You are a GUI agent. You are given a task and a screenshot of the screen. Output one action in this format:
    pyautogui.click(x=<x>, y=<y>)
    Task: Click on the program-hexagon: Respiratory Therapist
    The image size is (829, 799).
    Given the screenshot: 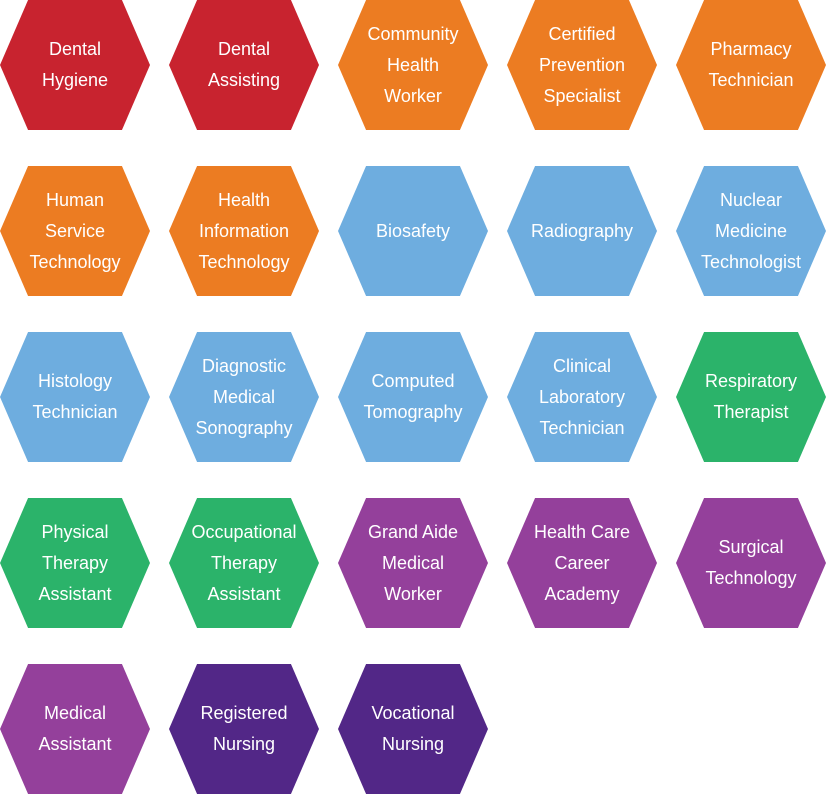 What is the action you would take?
    pyautogui.click(x=751, y=397)
    